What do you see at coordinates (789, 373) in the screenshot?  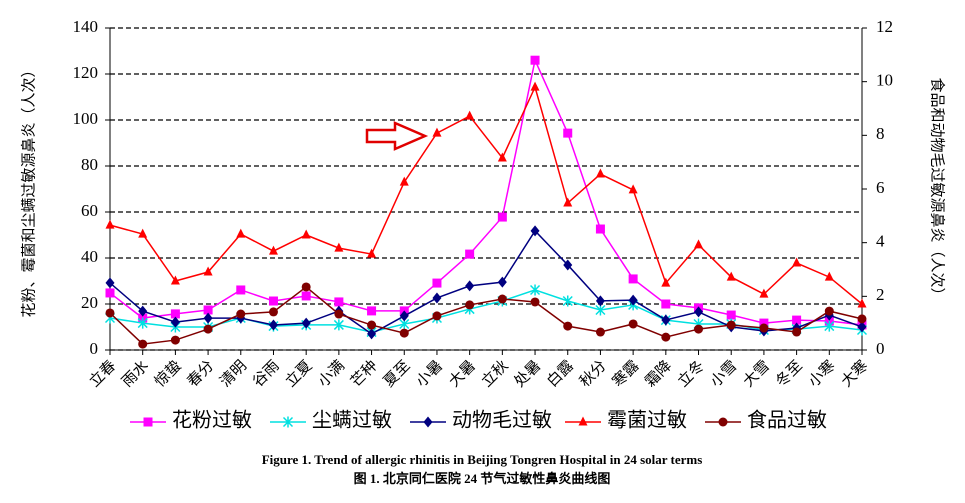 I see `x-tick-label: 冬至` at bounding box center [789, 373].